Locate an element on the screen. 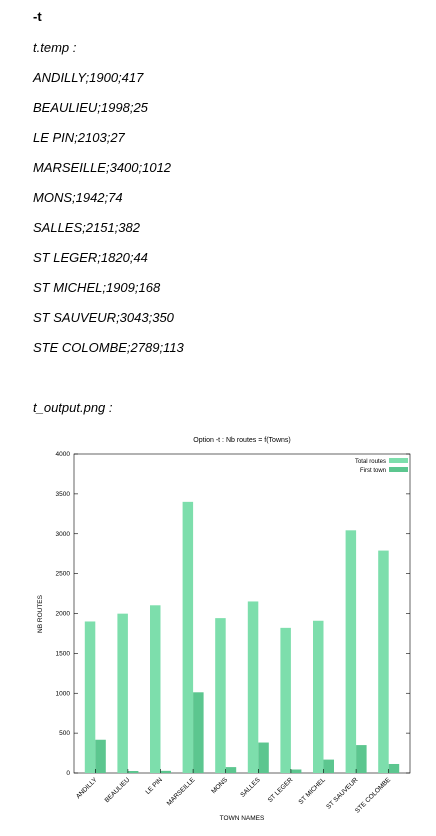 This screenshot has width=436, height=836. x-tick-label: LE PIN is located at coordinates (154, 786).